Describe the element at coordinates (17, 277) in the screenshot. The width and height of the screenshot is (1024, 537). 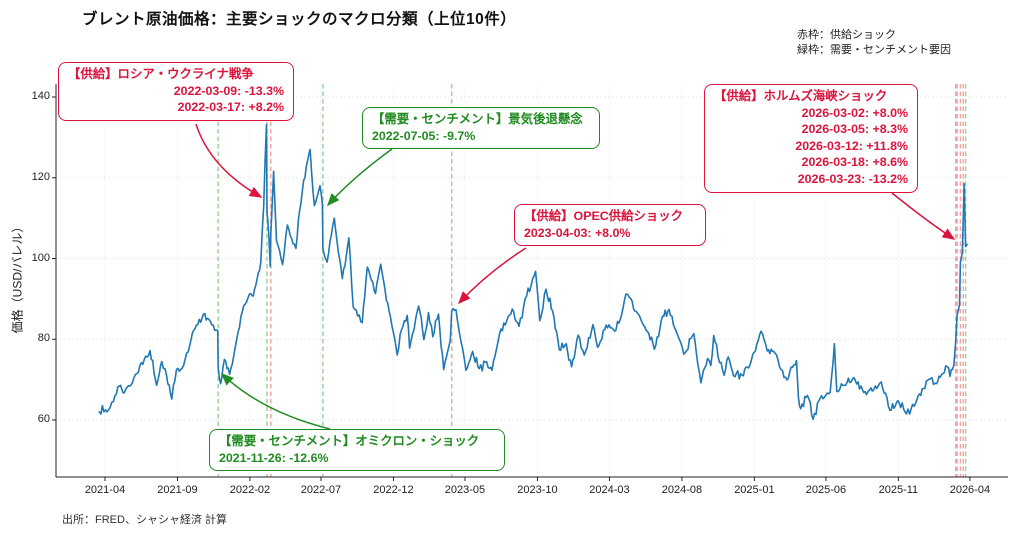
I see `y-axis-label: 価格（USD/バレル）` at that location.